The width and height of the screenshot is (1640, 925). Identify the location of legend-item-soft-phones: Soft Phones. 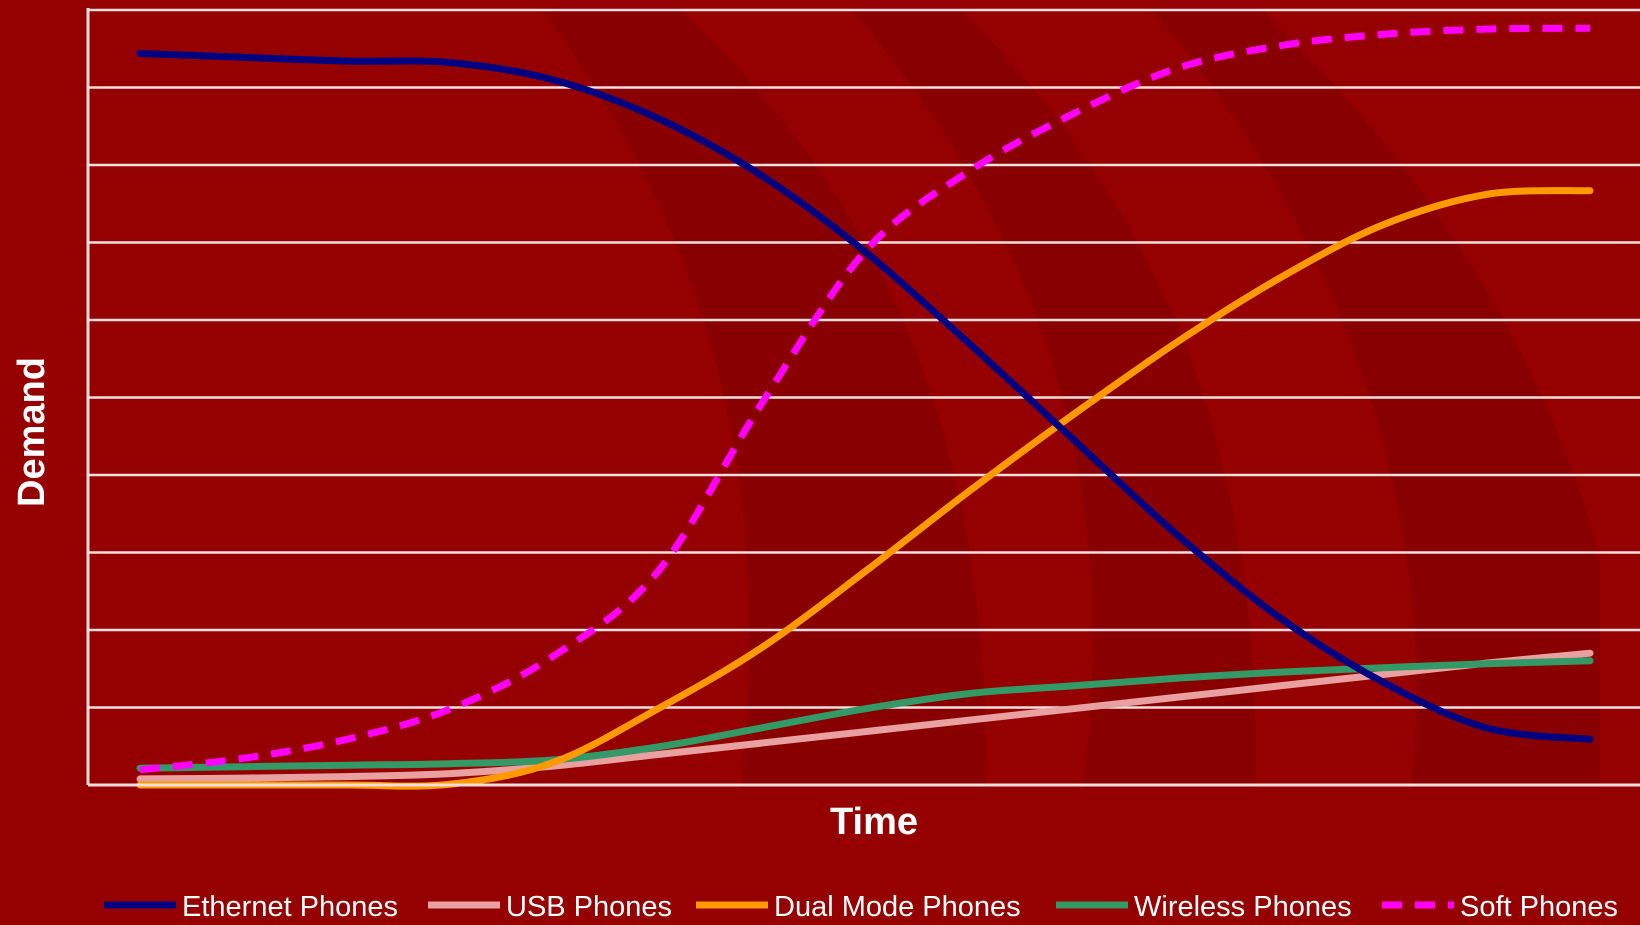
(1500, 907).